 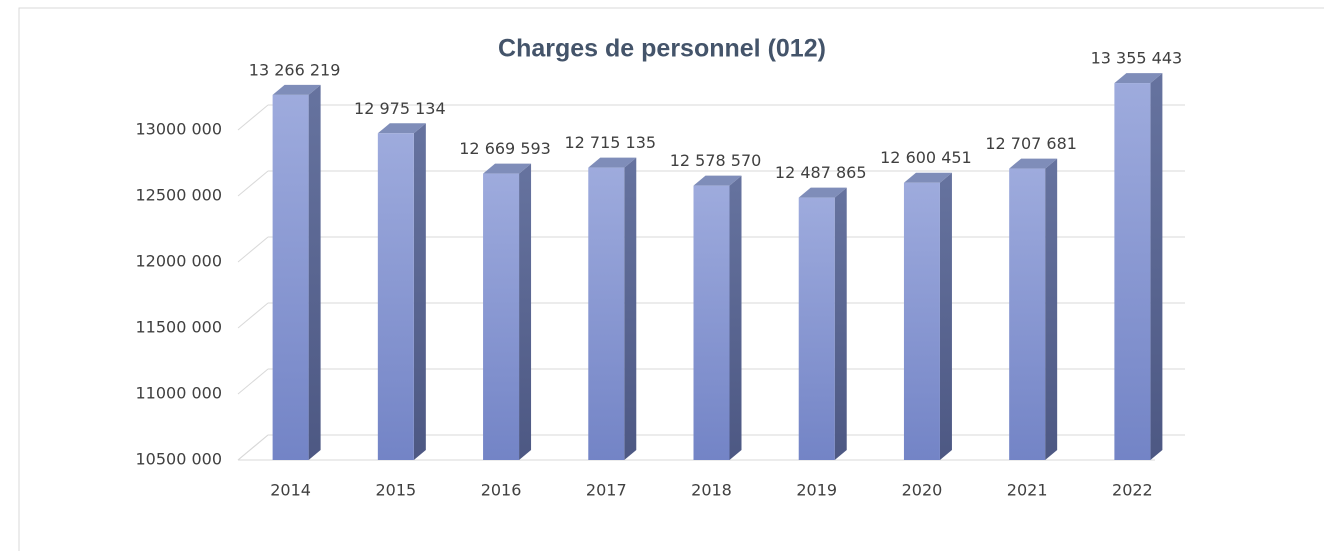 I want to click on x-tick-label: 2017, so click(x=606, y=490).